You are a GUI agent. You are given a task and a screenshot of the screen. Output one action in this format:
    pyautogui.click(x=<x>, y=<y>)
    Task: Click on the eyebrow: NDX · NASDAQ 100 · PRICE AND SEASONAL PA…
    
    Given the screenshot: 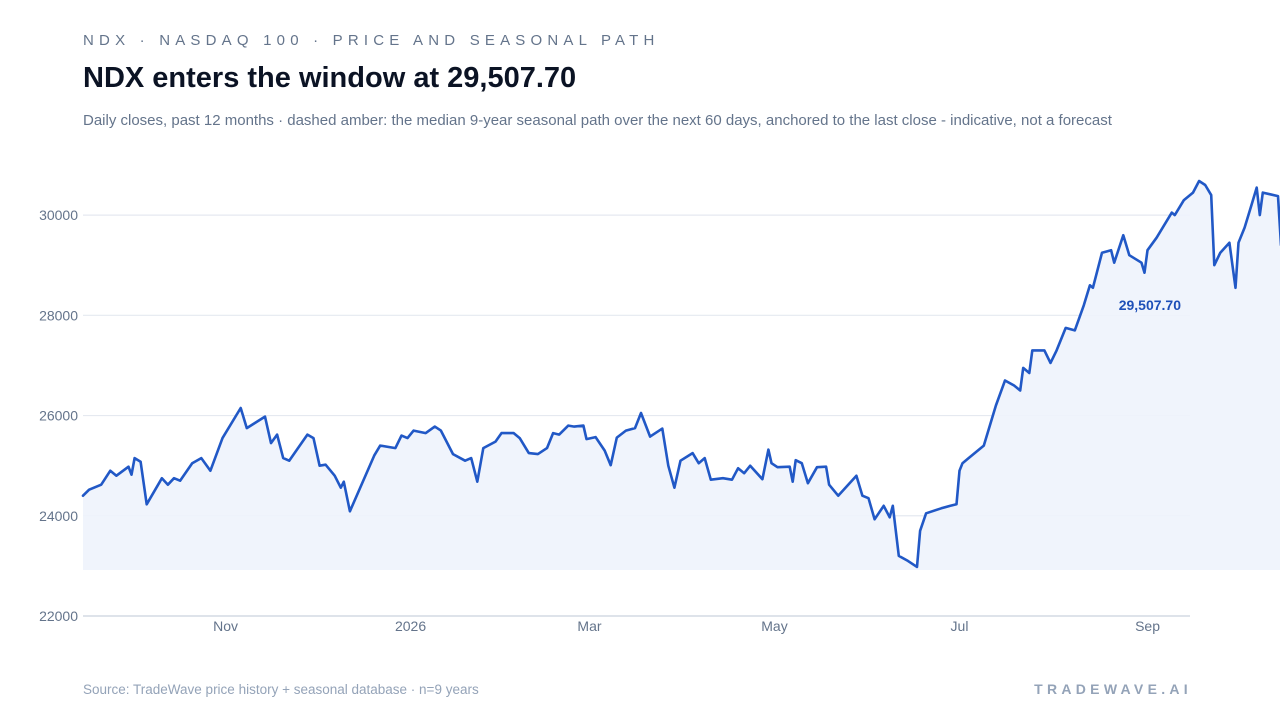 What is the action you would take?
    pyautogui.click(x=371, y=40)
    